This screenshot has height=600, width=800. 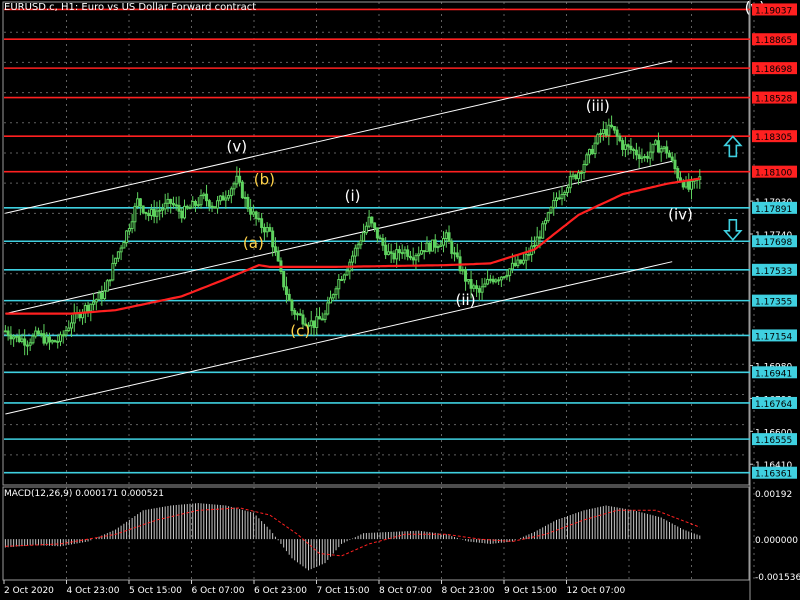 What do you see at coordinates (773, 272) in the screenshot?
I see `support-level-tag: 1.17533` at bounding box center [773, 272].